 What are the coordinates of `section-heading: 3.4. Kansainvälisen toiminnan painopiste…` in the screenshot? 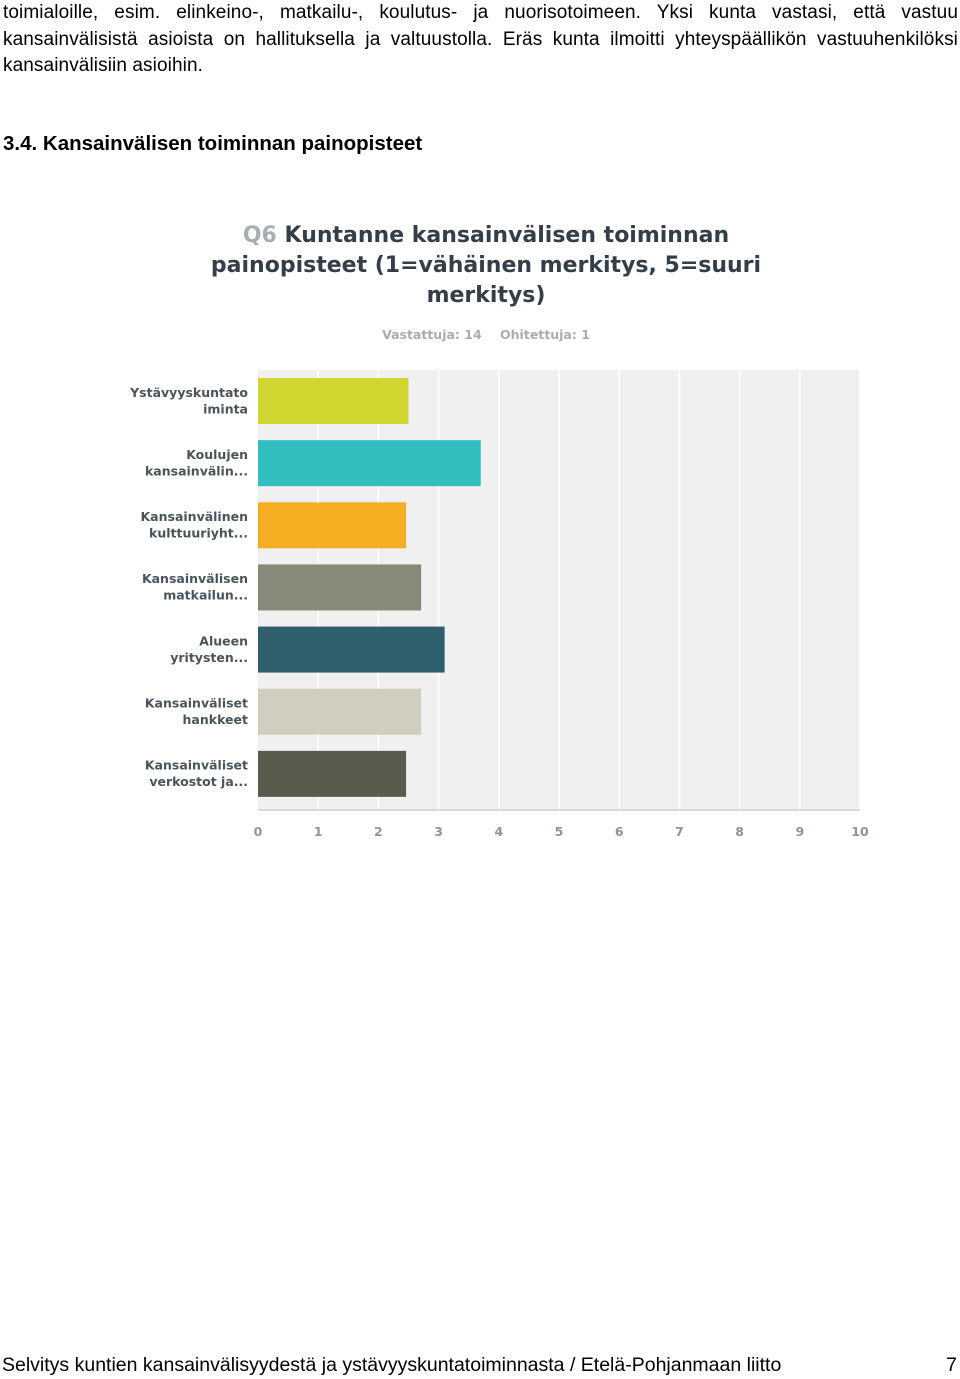 It's located at (213, 143).